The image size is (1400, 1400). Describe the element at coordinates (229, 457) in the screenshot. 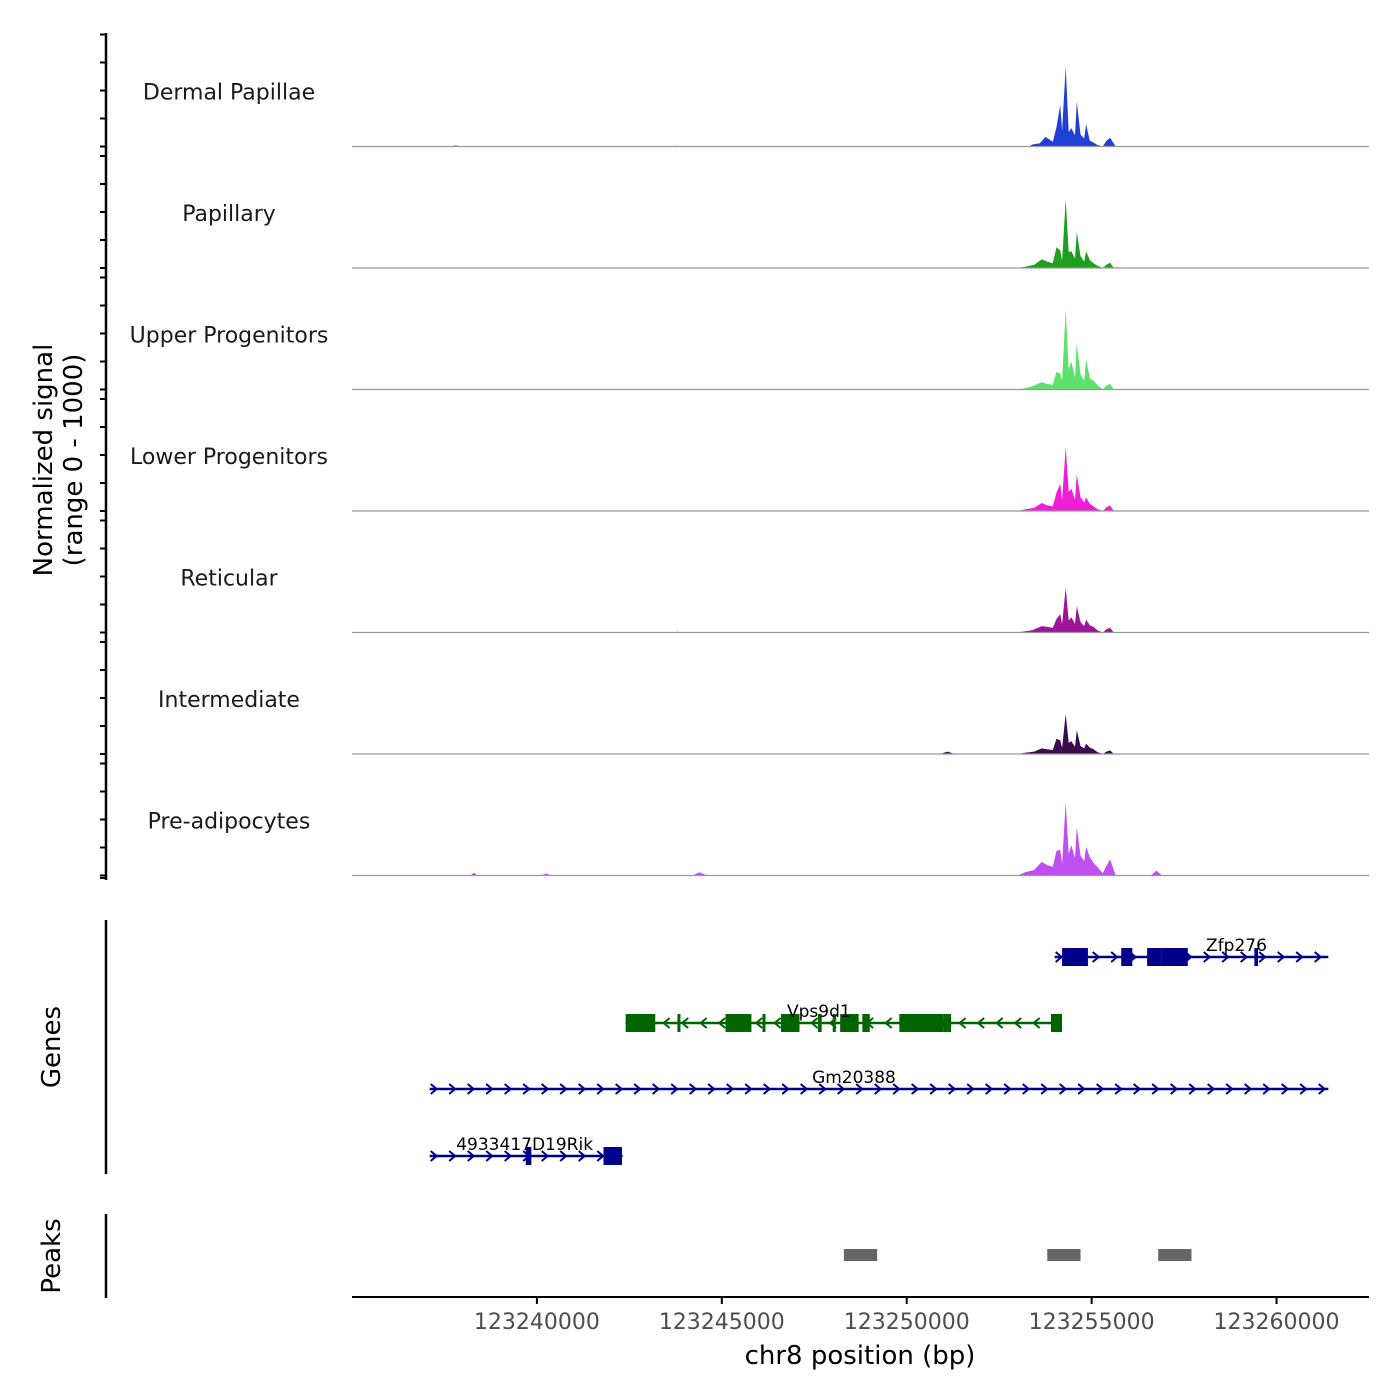

I see `track-label: Lower Progenitors` at that location.